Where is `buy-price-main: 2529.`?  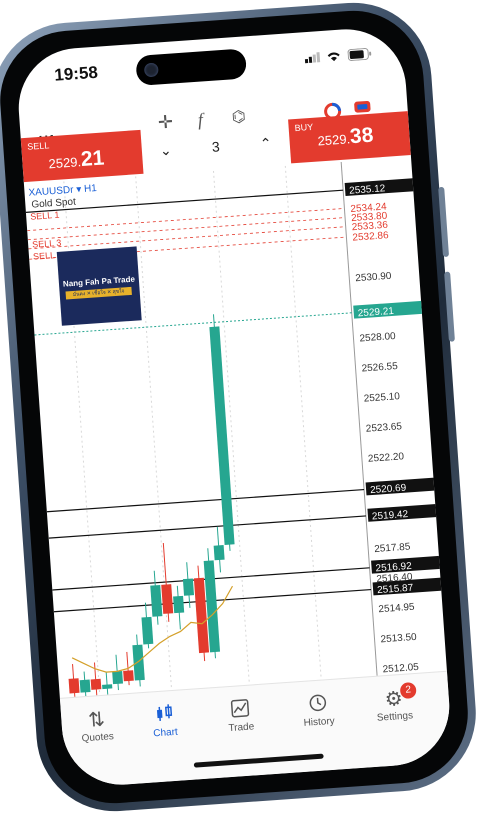 buy-price-main: 2529. is located at coordinates (334, 140).